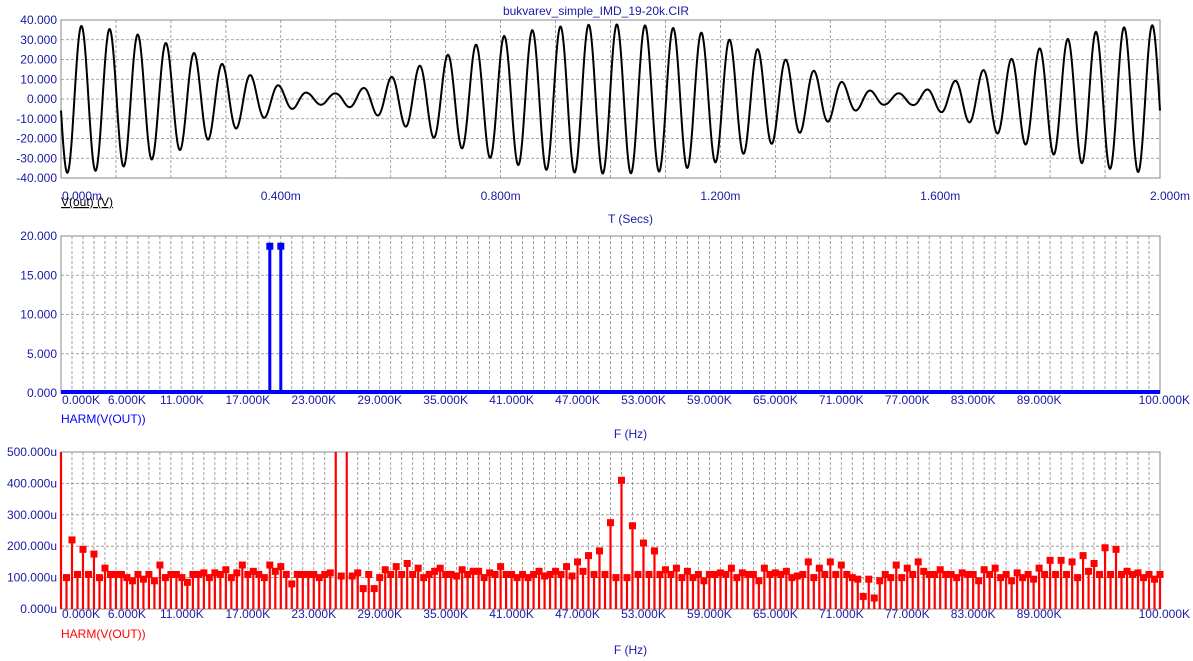 Image resolution: width=1193 pixels, height=661 pixels. I want to click on y-tick-label: -20.000, so click(36, 139).